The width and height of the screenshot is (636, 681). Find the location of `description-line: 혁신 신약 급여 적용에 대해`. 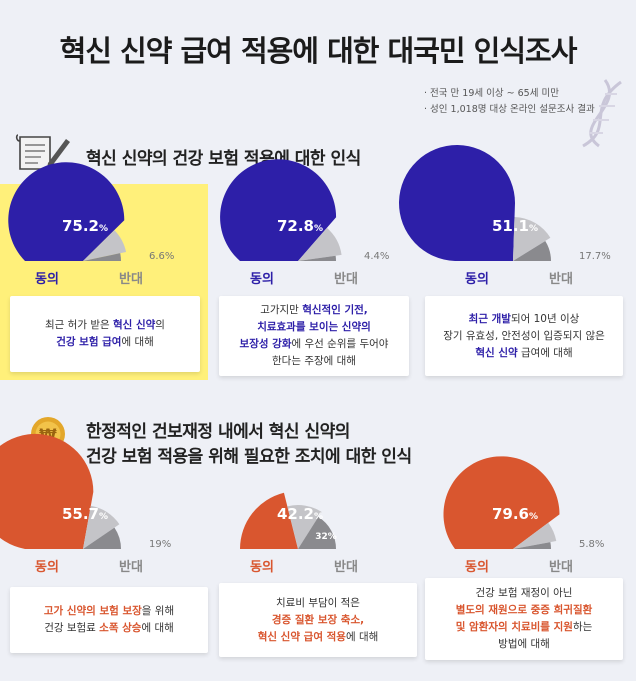

description-line: 혁신 신약 급여 적용에 대해 is located at coordinates (318, 637).